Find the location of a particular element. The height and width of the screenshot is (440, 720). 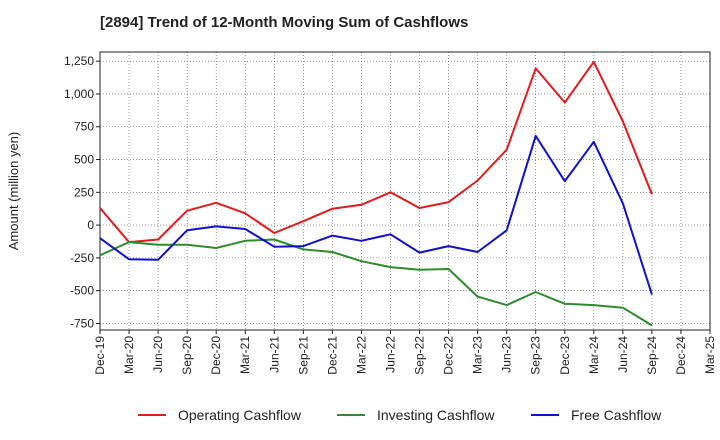

legend-label: Investing Cashflow is located at coordinates (436, 415).